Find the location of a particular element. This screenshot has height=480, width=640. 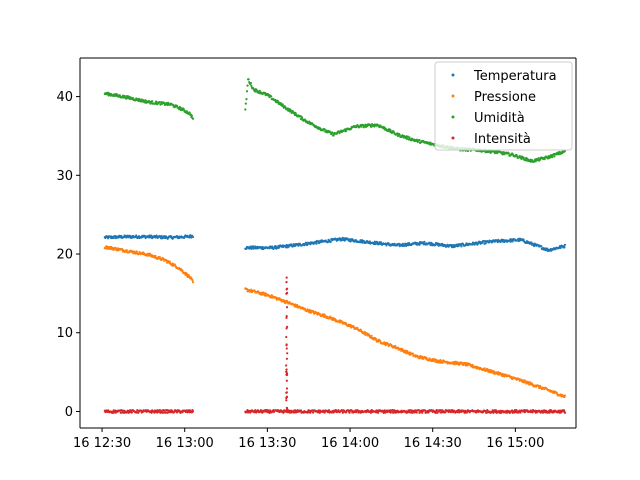

x-tick-label: 16 14:30 is located at coordinates (433, 443).